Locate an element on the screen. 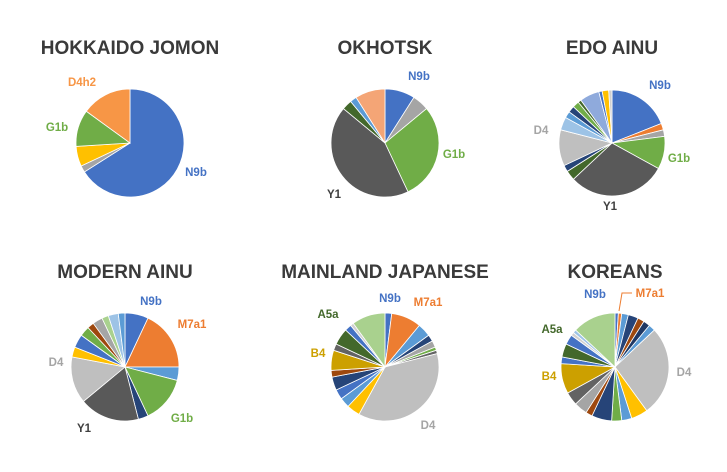 This screenshot has height=472, width=727. pie-koreans: KOREANS N9b M7a1 D4 B4 A5a is located at coordinates (616, 342).